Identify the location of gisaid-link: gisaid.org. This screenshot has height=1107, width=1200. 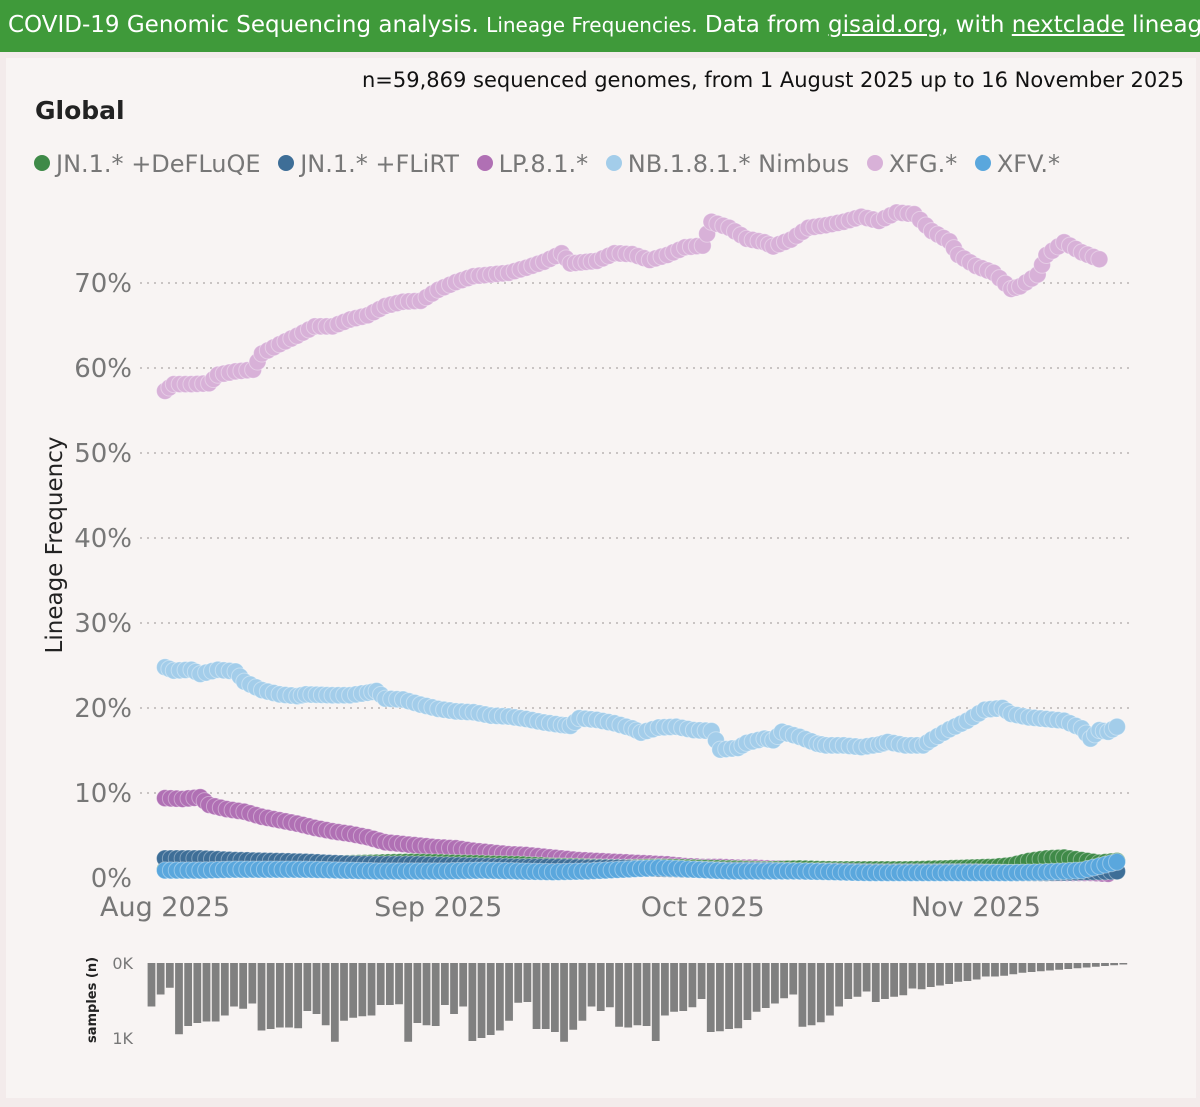
(884, 25).